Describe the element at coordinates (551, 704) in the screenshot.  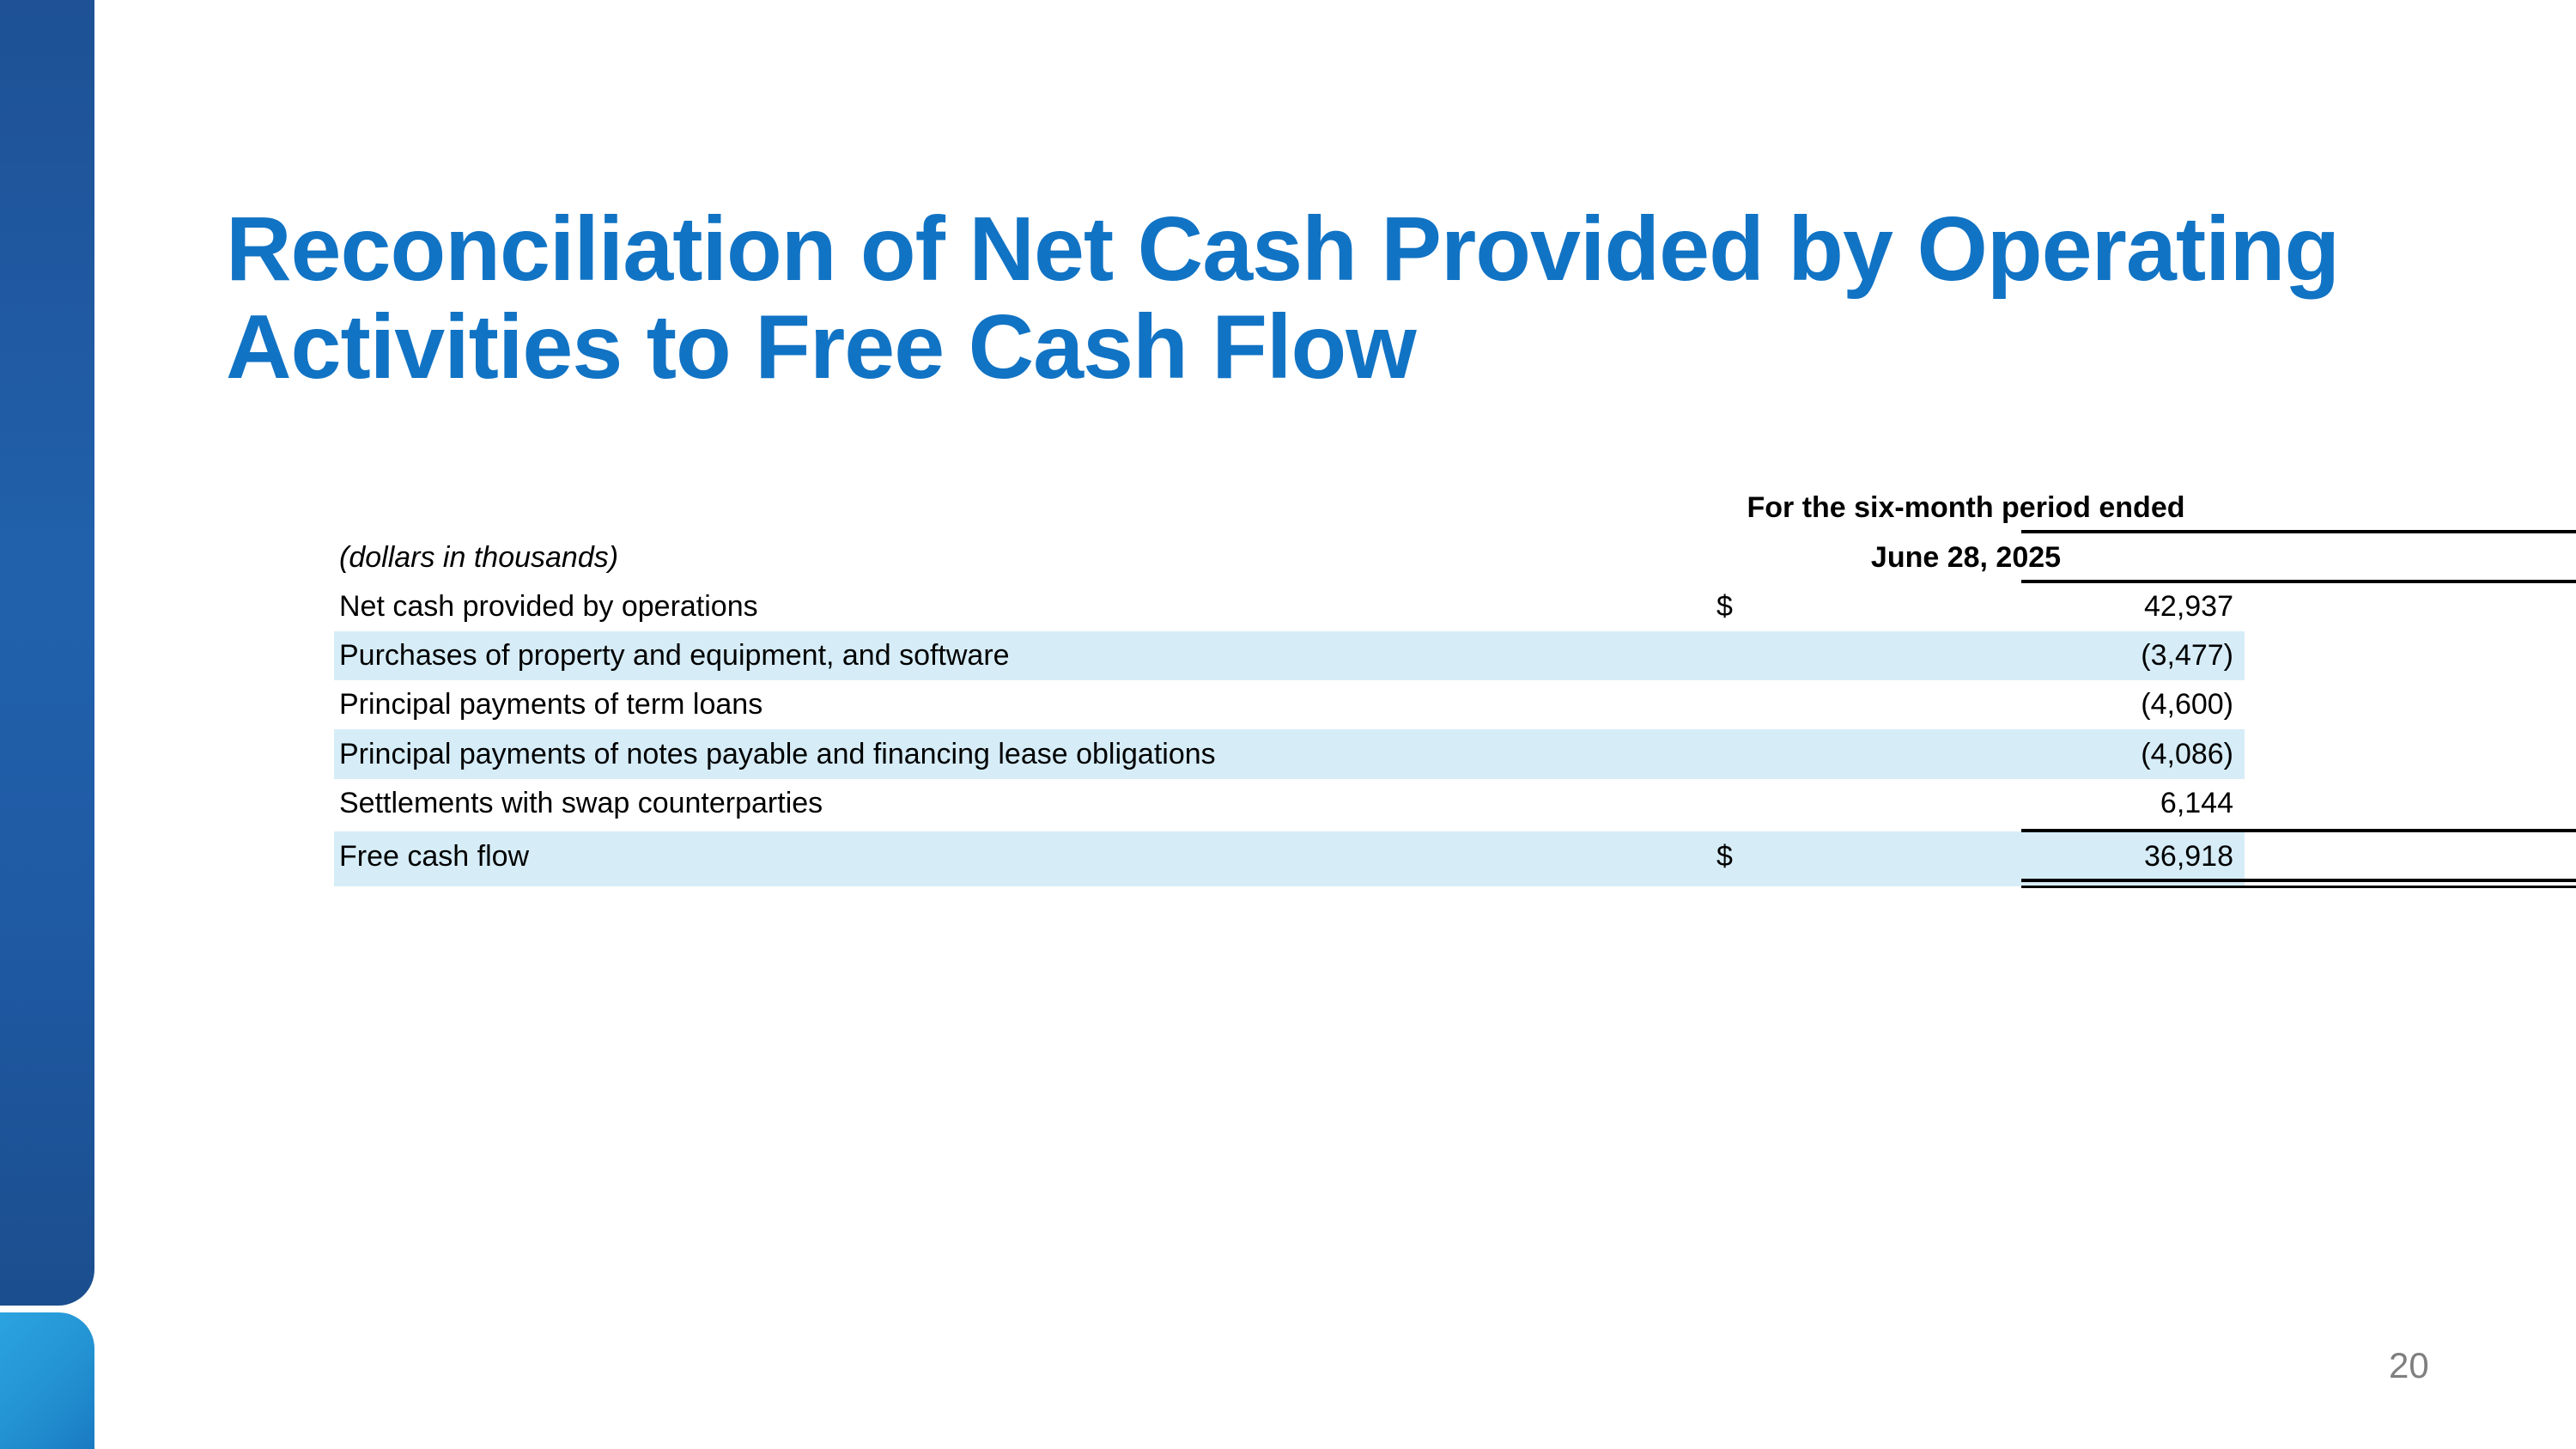
I see `row-label: Principal payments of term loans` at that location.